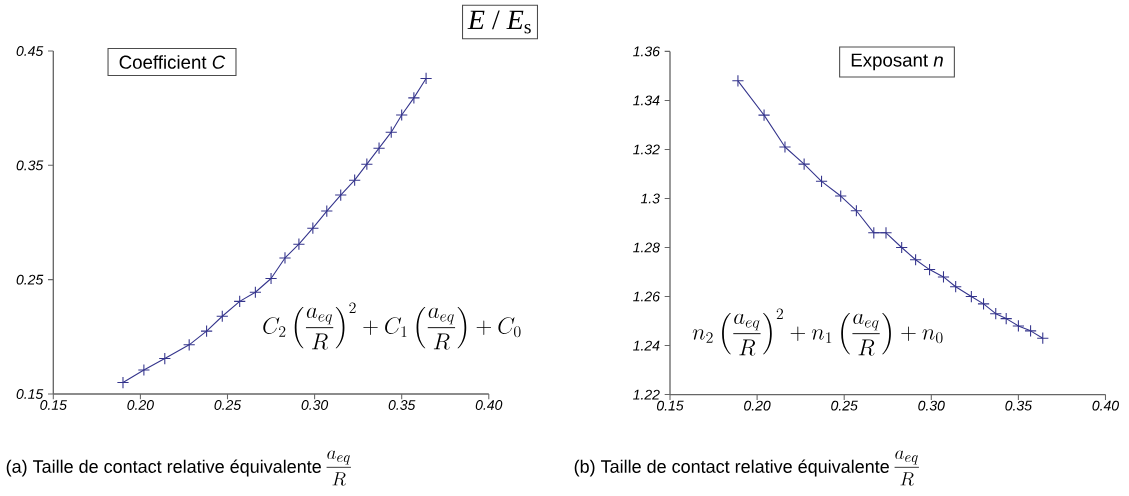 This screenshot has width=1129, height=496. Describe the element at coordinates (392, 326) in the screenshot. I see `annotation: $C_{2}\left(\frac{a_{eq}}{R}\right)^{2}+C_{1}\left(\frac{a_{eq}}{R}\right)+C_{0}$` at that location.